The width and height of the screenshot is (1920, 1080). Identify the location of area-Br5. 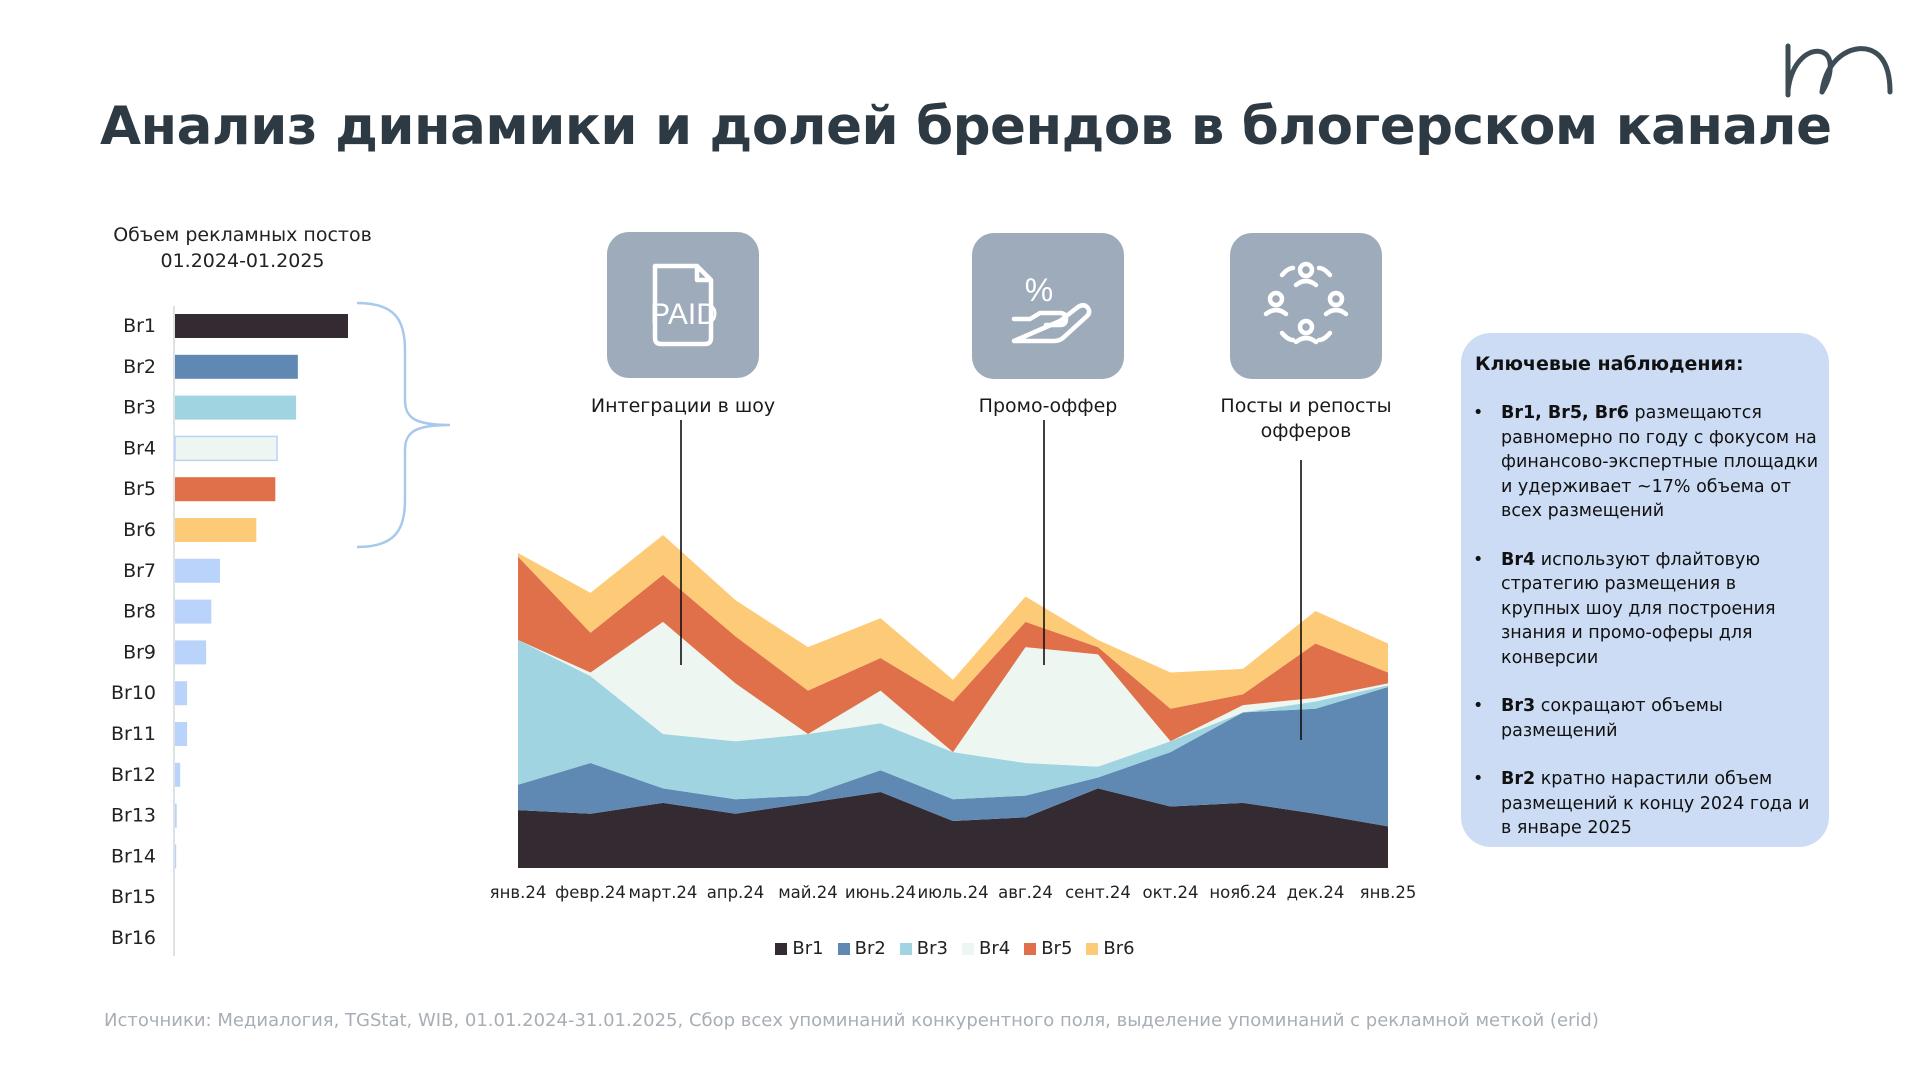
(953, 654).